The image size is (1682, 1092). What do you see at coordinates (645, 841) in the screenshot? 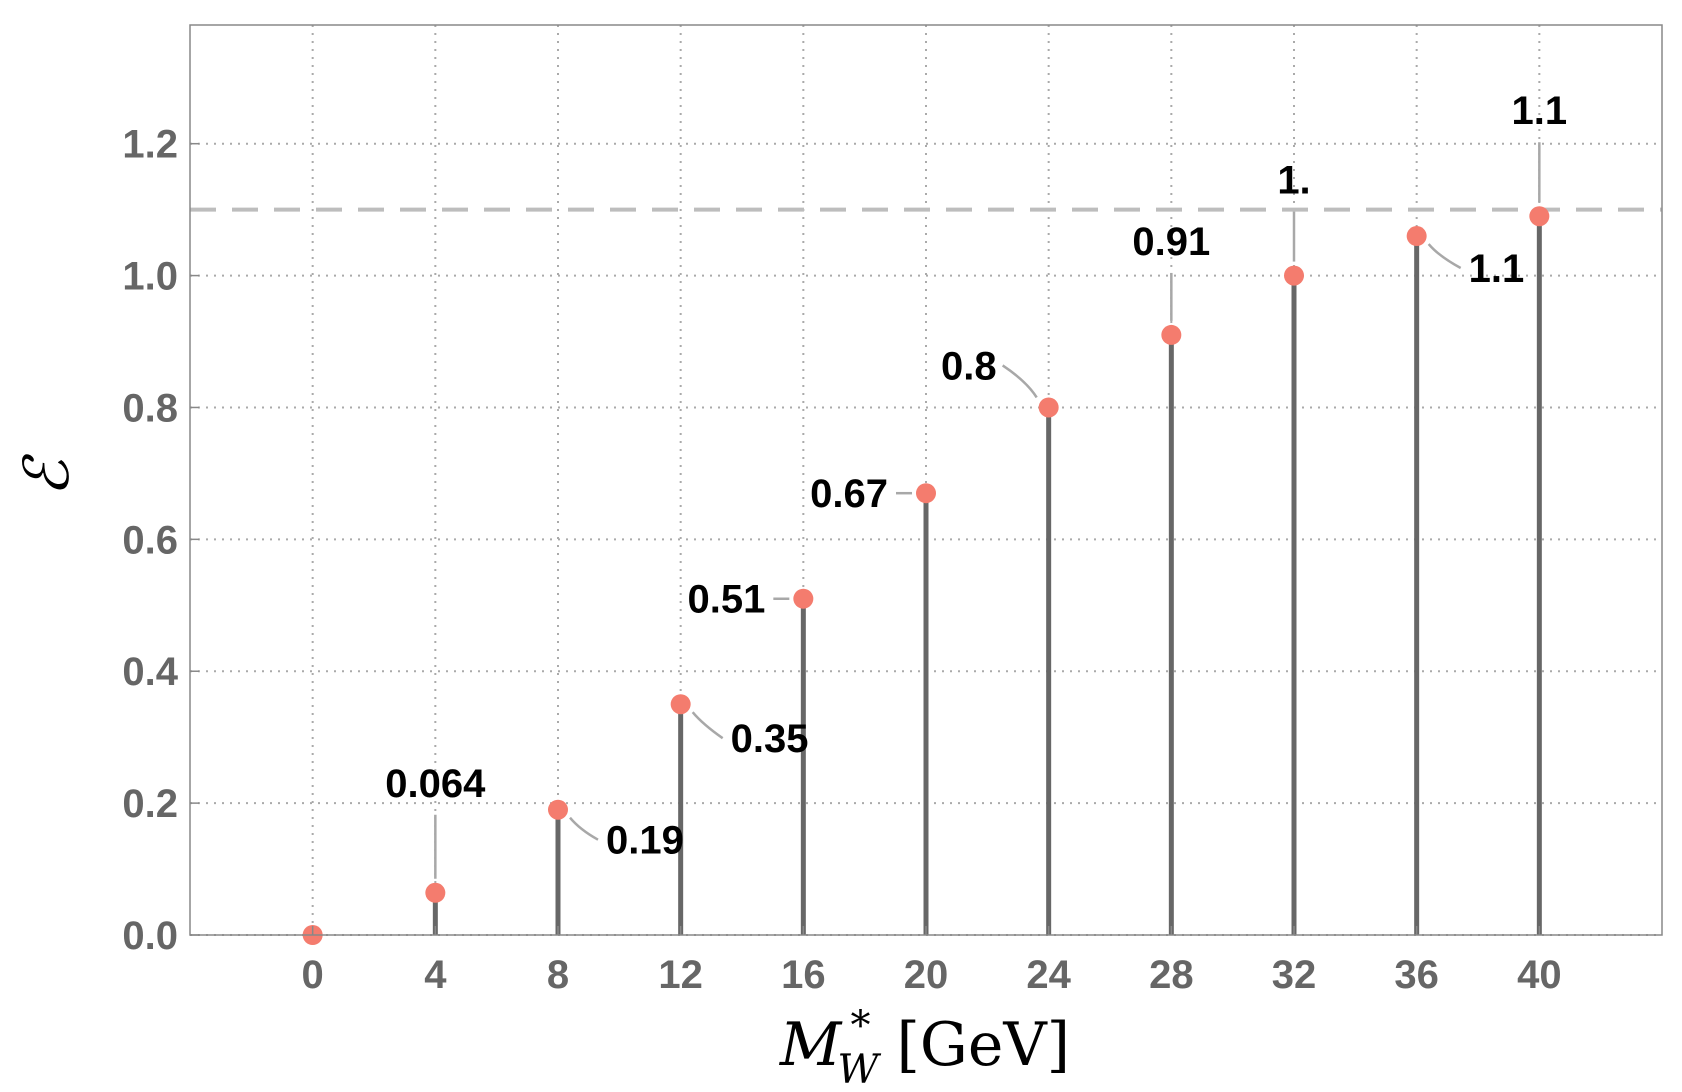
I see `data-label-2: 0.19` at bounding box center [645, 841].